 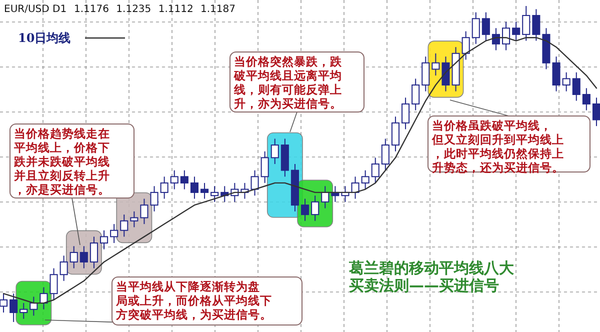 I want to click on chart-title: EUR/USD D1, so click(x=35, y=9).